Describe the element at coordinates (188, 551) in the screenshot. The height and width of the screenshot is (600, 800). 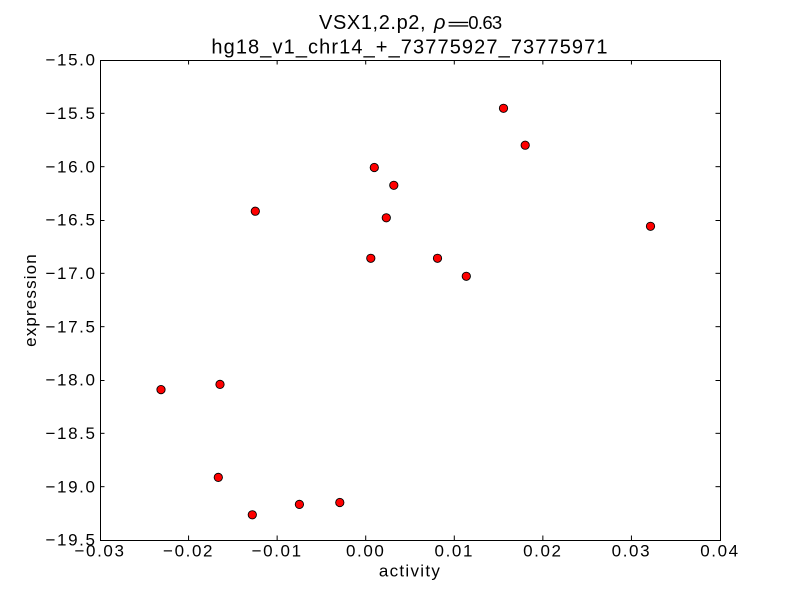
I see `svg-text: −0.02` at that location.